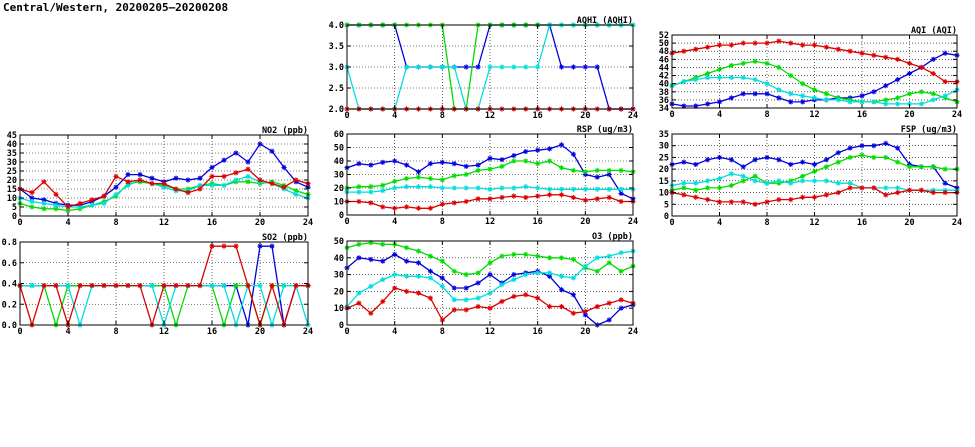 The width and height of the screenshot is (975, 447). I want to click on y-tick-label: 0, so click(14, 217).